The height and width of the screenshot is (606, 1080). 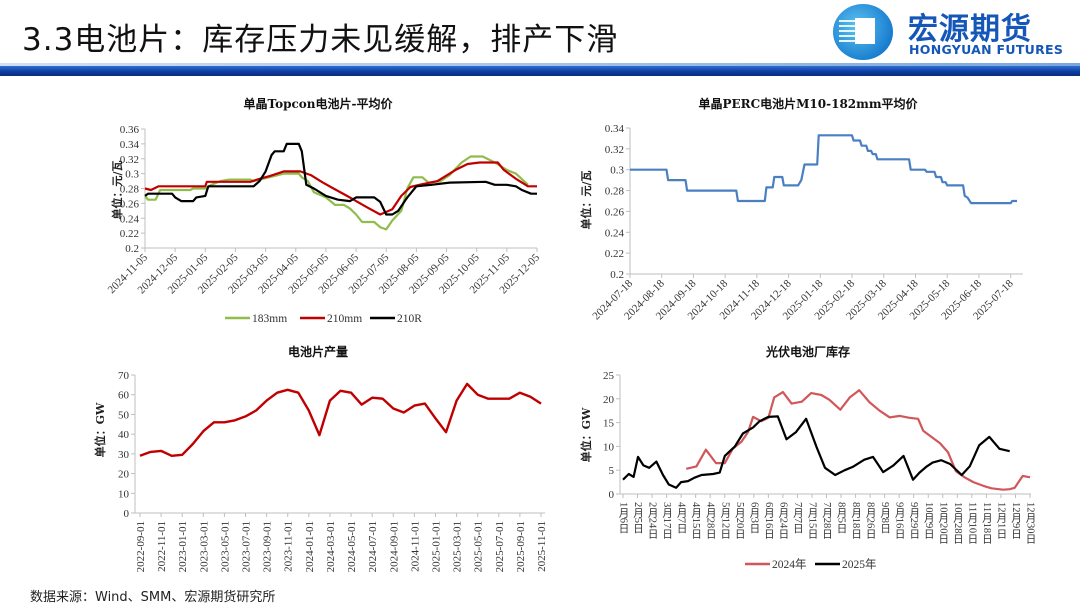 I want to click on x-tick-label: 2025-07-01, so click(x=500, y=546).